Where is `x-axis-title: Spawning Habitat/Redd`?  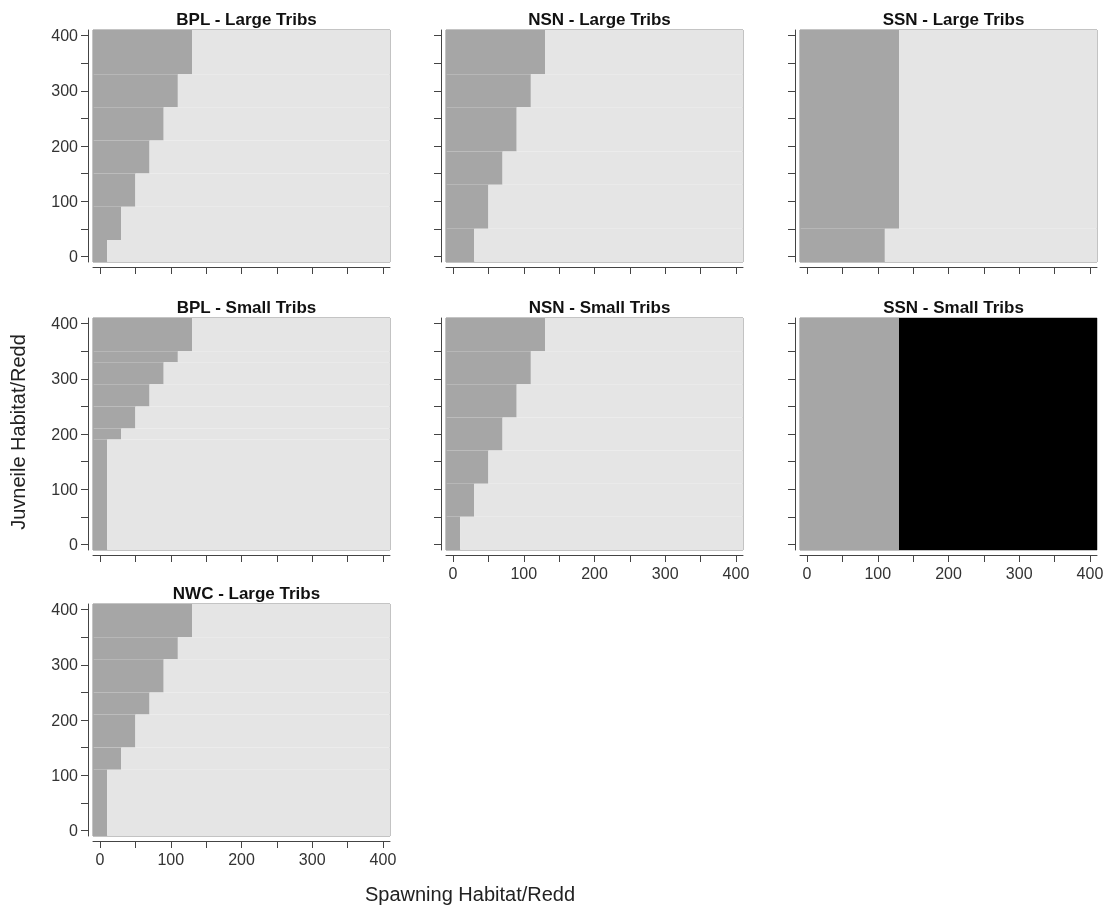
x-axis-title: Spawning Habitat/Redd is located at coordinates (470, 894).